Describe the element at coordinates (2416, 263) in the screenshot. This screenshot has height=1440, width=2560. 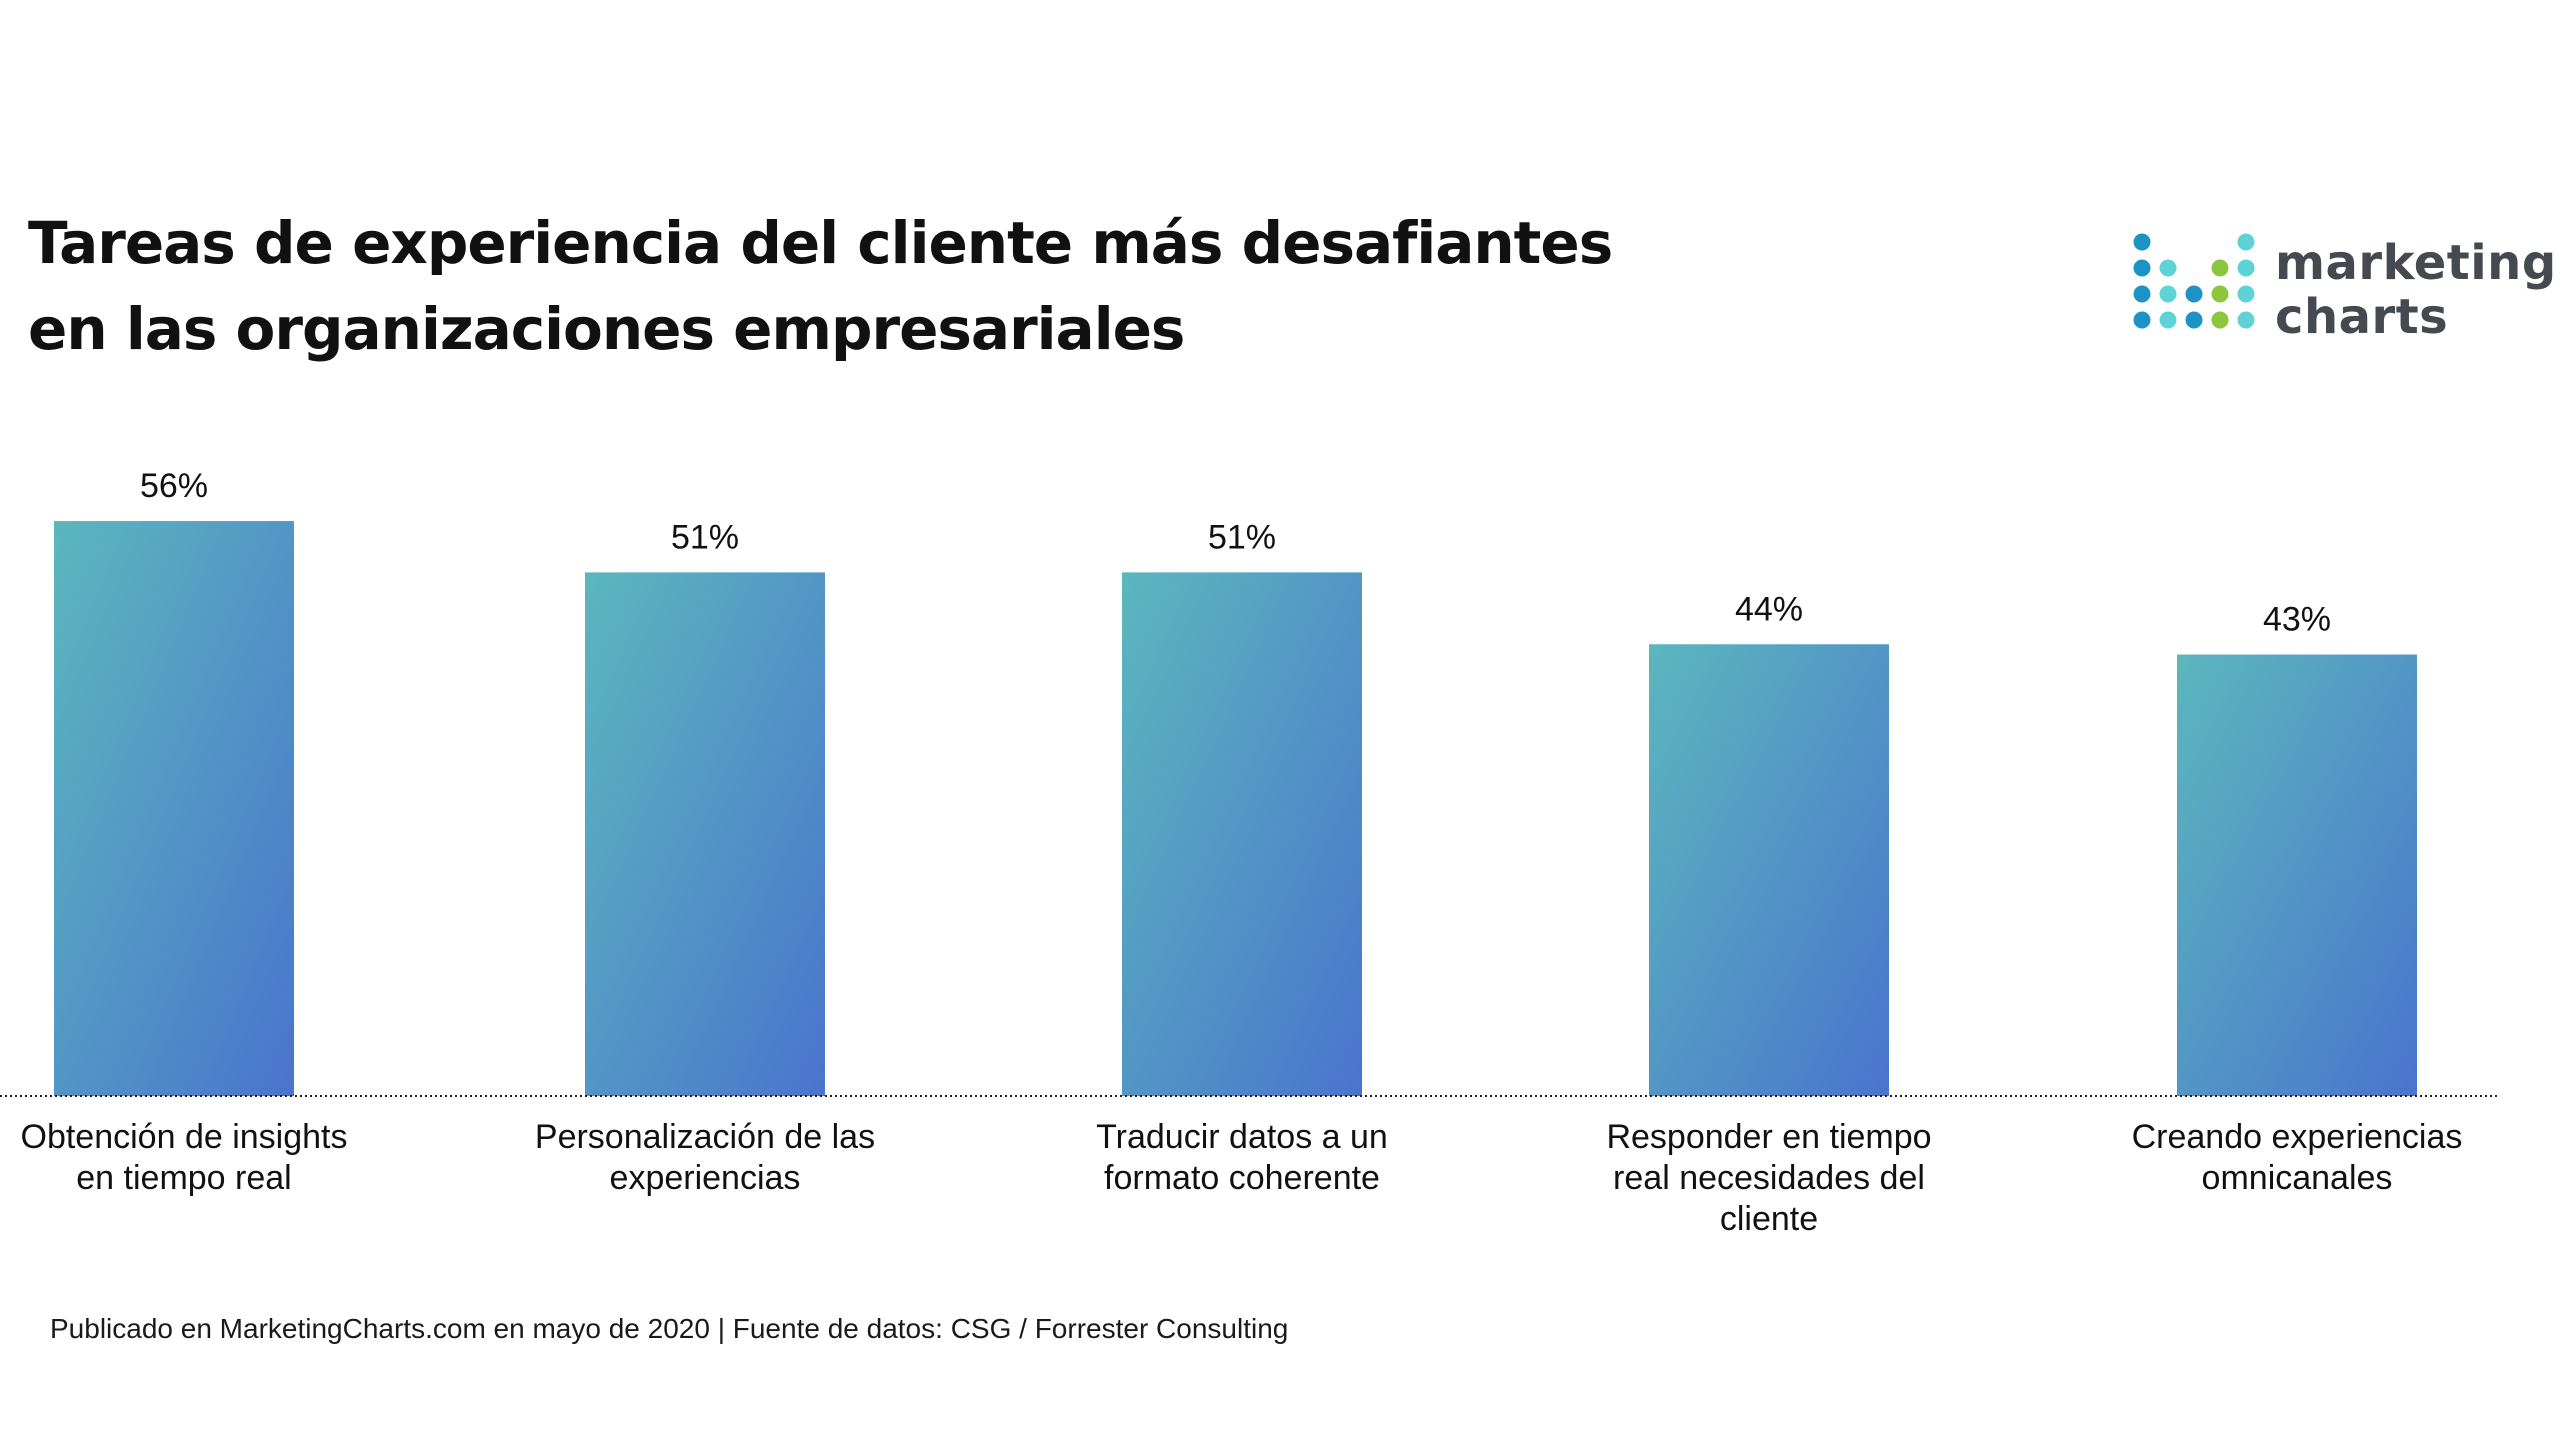
I see `logo-word-marketing: marketing` at that location.